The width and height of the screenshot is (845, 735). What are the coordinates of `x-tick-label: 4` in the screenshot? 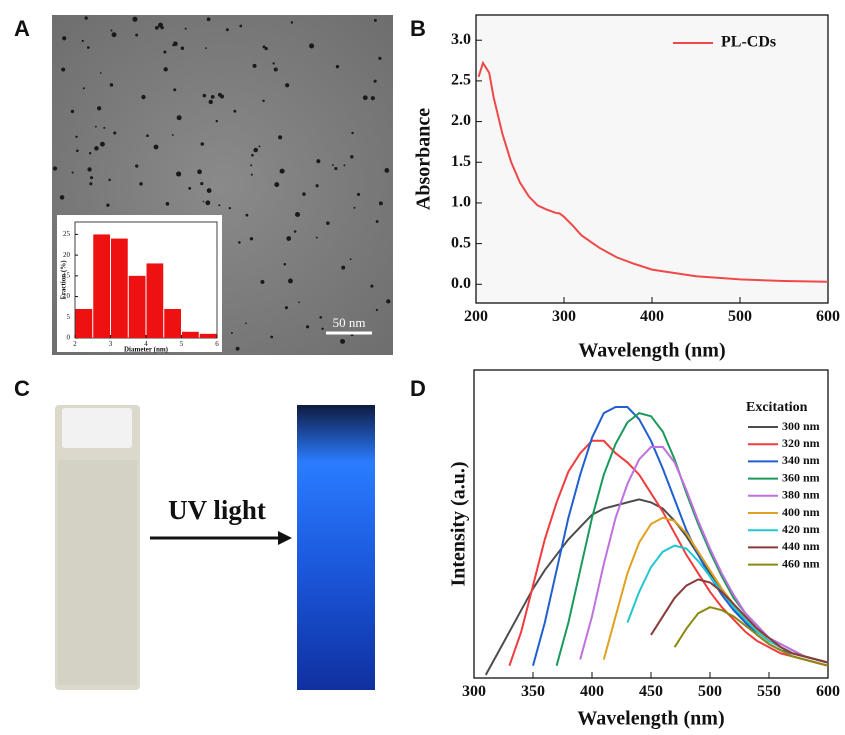 It's located at (146, 344).